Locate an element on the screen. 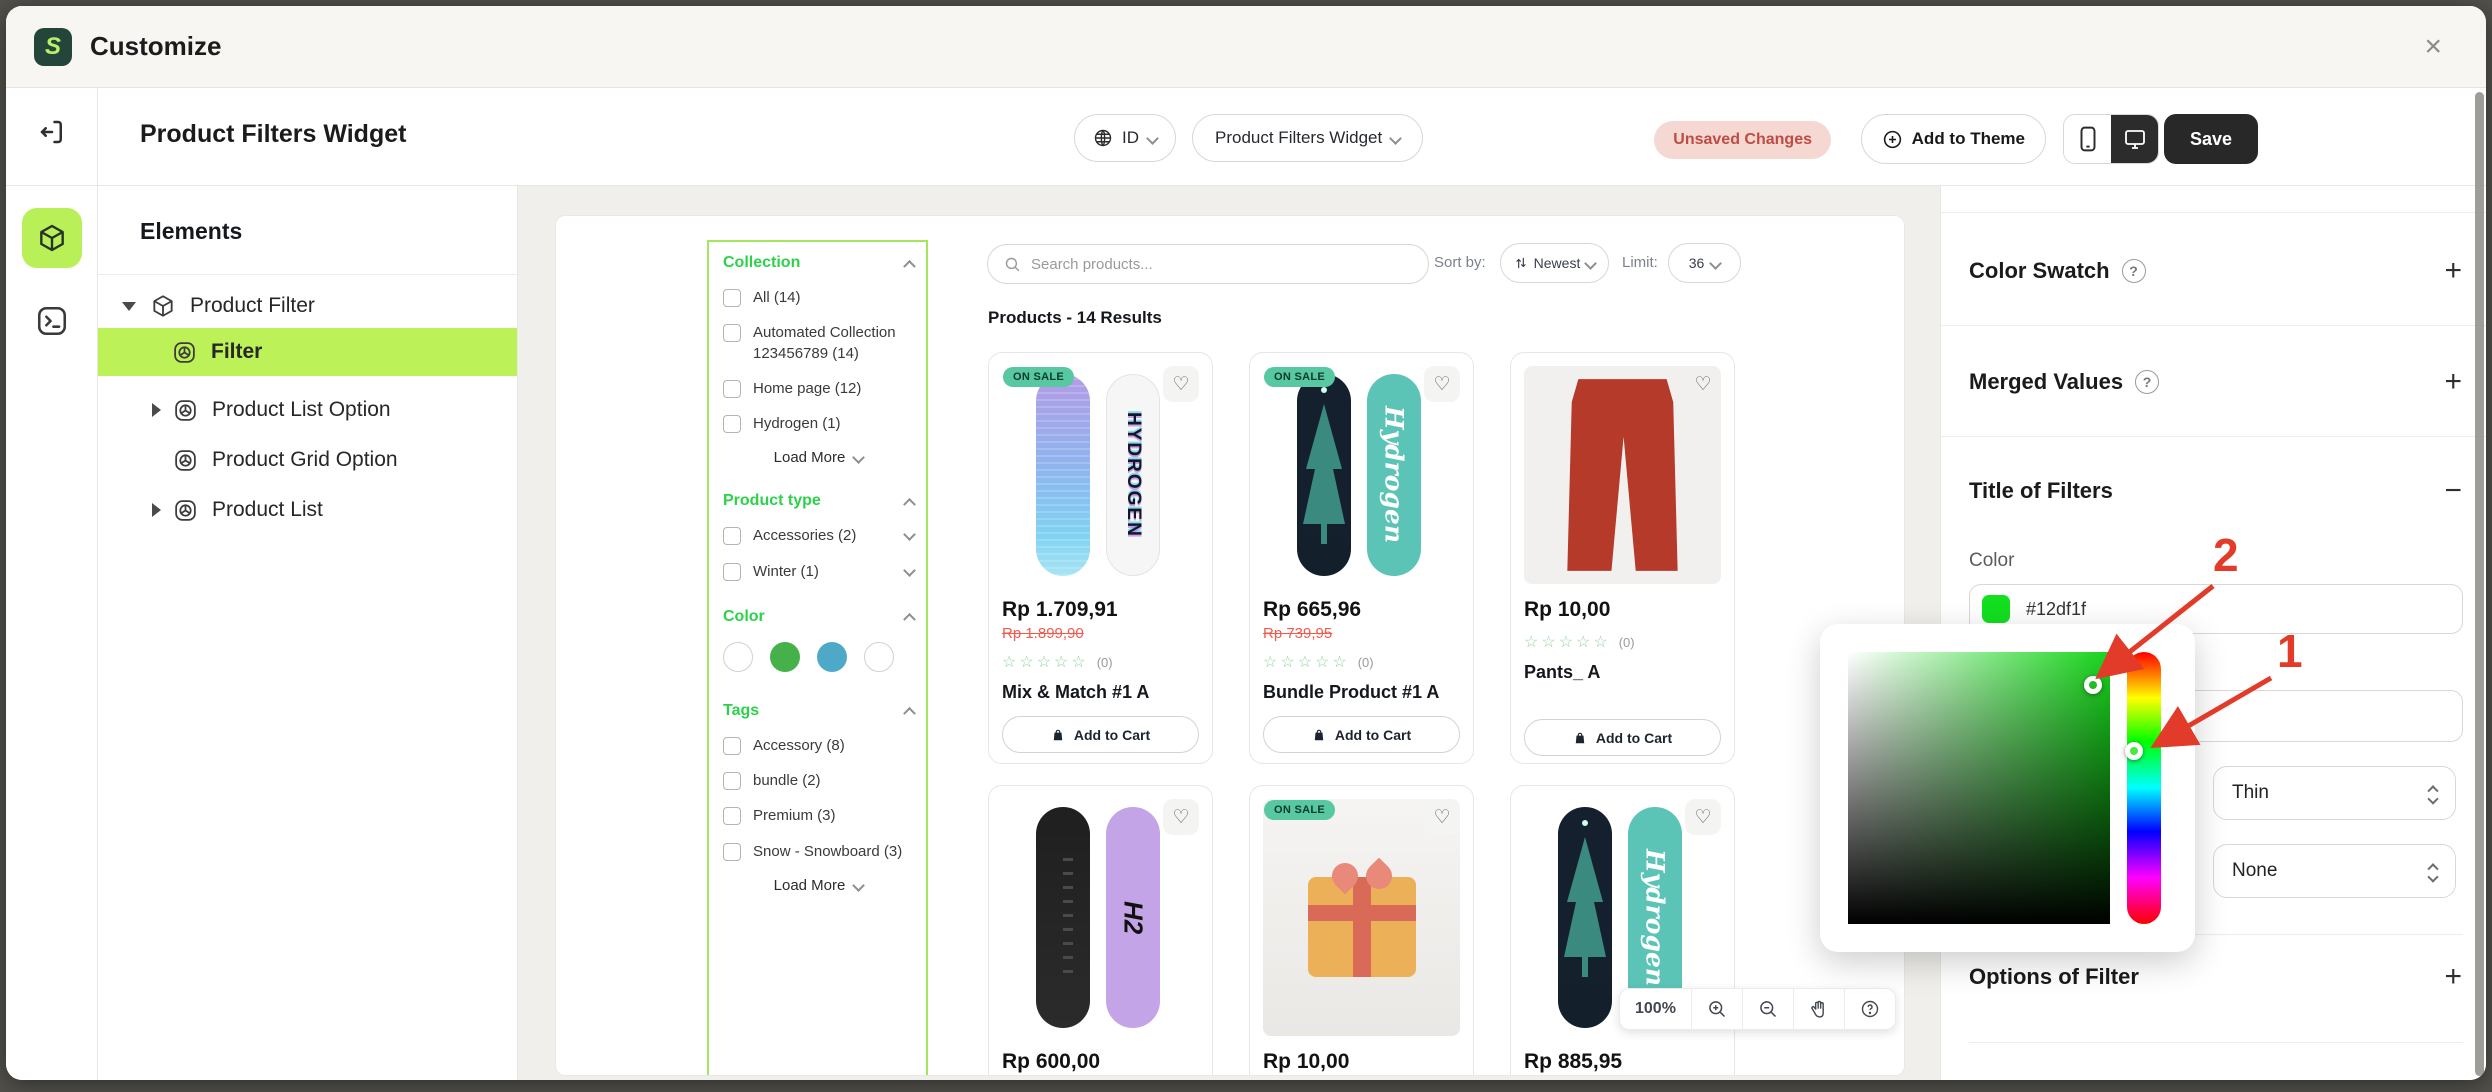  saturation-cursor is located at coordinates (2093, 685).